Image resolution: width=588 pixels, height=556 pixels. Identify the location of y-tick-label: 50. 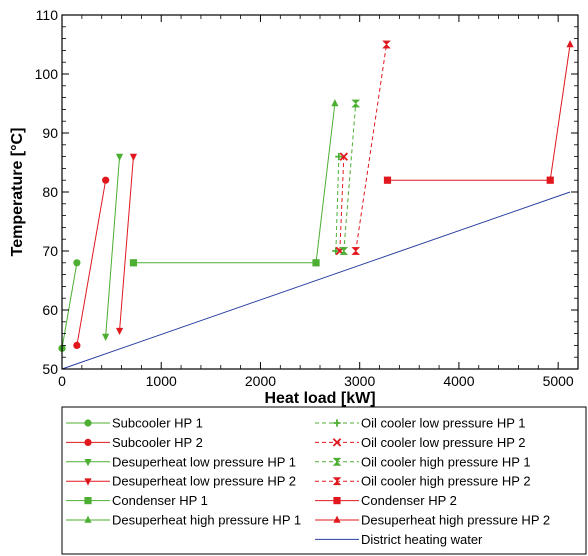
(50, 369).